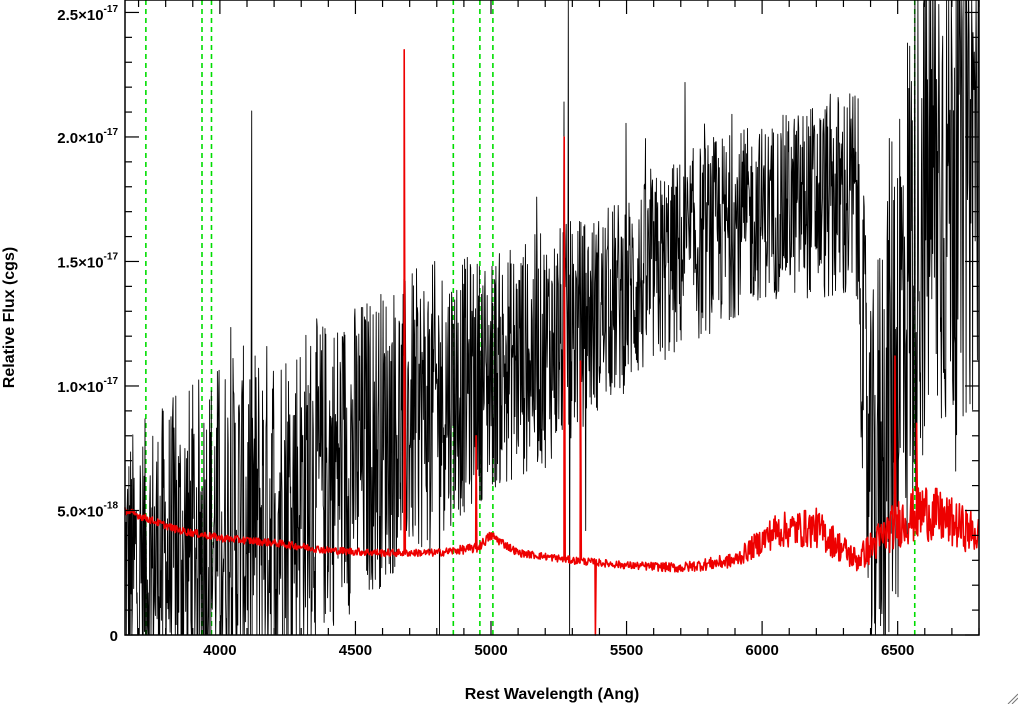  Describe the element at coordinates (114, 636) in the screenshot. I see `y-tick-label: 0` at that location.